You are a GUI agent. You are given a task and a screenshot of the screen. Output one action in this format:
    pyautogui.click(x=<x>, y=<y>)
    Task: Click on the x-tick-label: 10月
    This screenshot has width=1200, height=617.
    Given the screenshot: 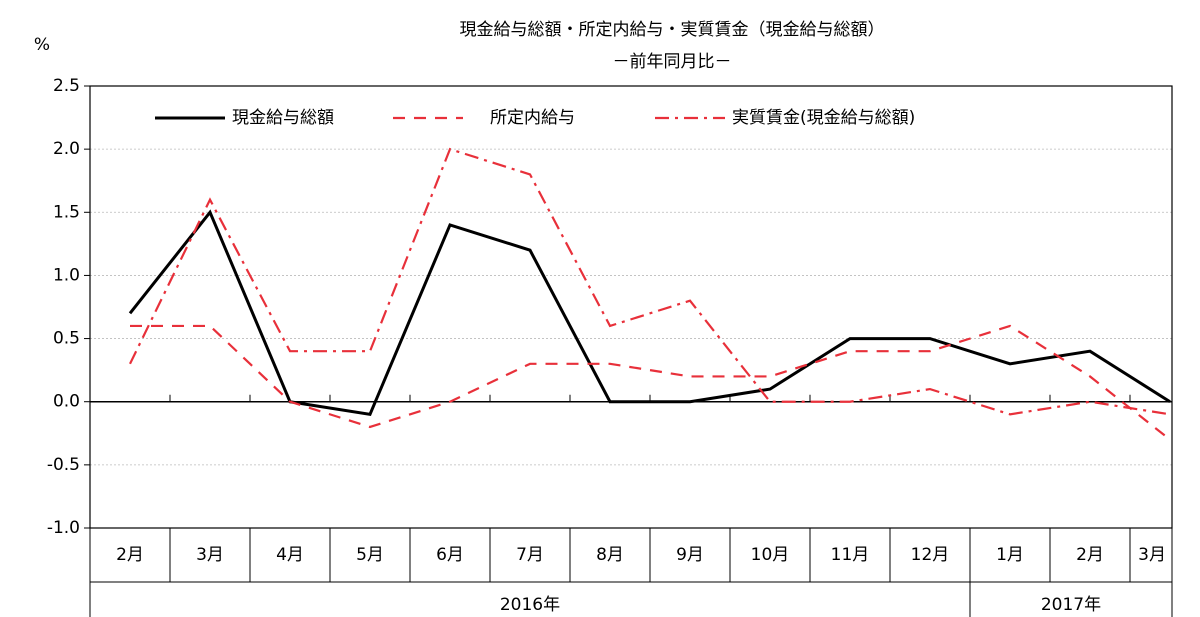 What is the action you would take?
    pyautogui.click(x=770, y=555)
    